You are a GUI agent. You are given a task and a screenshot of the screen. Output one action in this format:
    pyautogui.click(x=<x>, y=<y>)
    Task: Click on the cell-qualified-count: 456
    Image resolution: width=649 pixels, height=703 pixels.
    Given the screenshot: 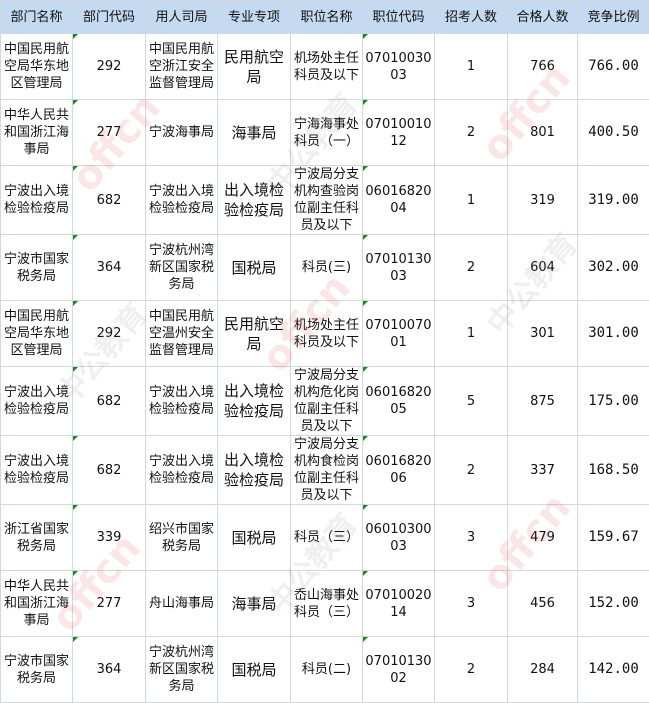 What is the action you would take?
    pyautogui.click(x=543, y=604)
    